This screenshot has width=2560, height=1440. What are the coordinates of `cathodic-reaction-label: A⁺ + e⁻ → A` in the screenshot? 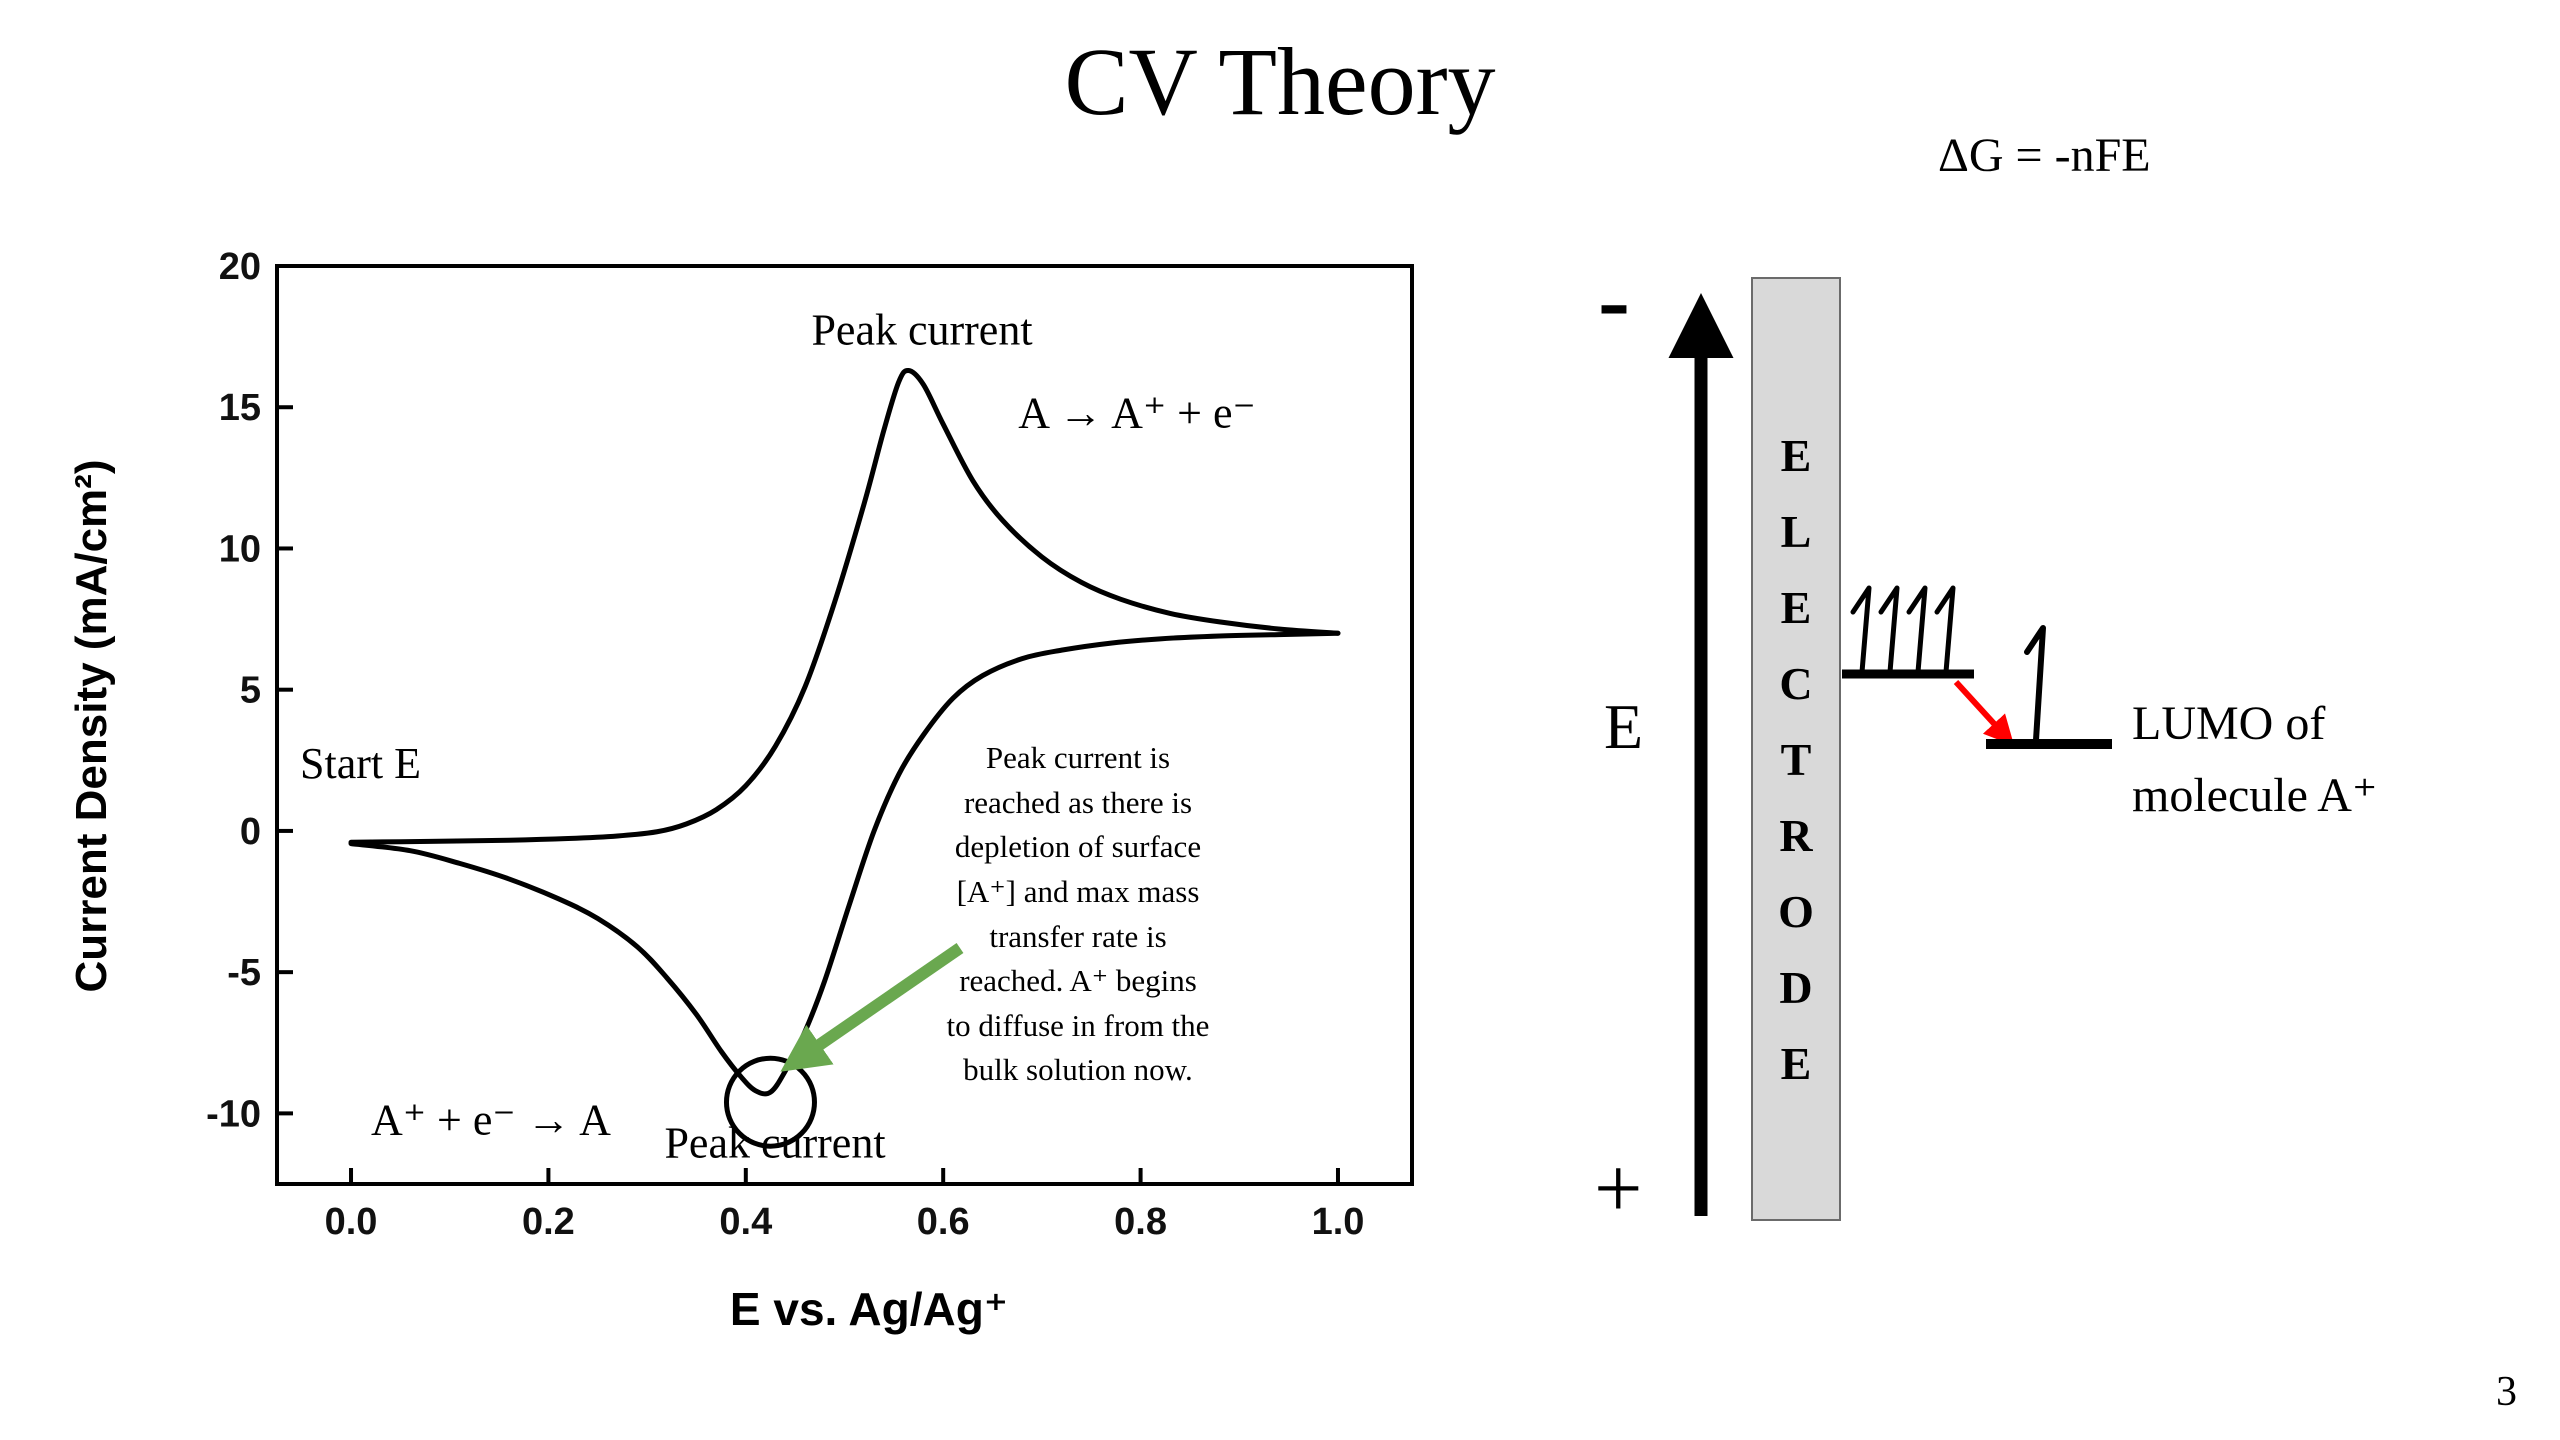 It's located at (491, 1120).